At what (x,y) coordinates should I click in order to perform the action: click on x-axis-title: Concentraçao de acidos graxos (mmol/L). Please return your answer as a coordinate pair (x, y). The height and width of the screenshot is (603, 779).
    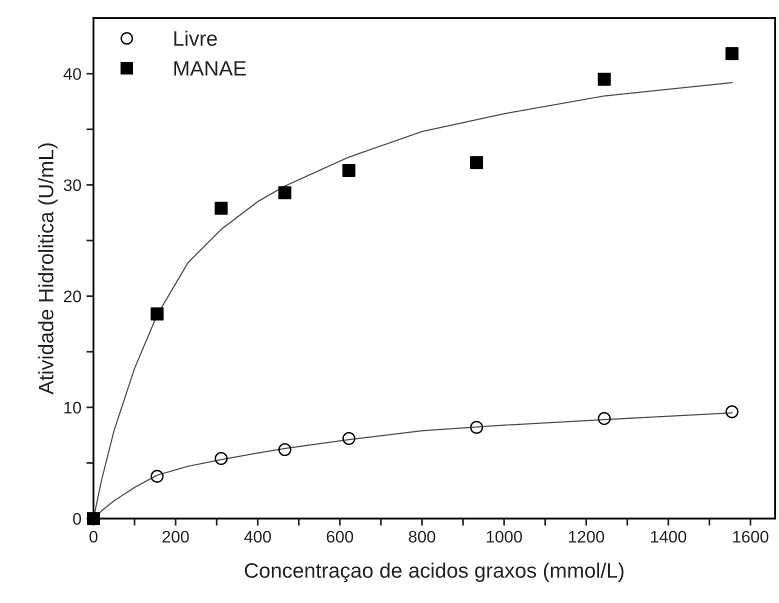
    Looking at the image, I should click on (434, 572).